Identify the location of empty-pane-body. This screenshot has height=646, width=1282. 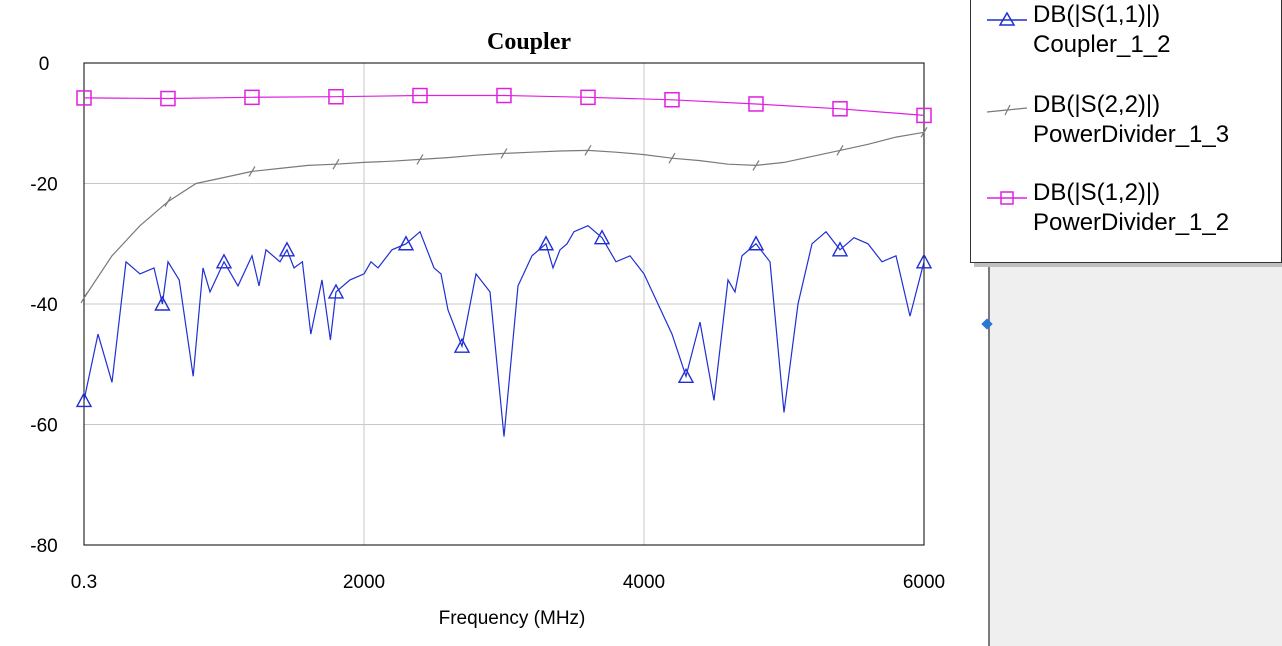
(1135, 453).